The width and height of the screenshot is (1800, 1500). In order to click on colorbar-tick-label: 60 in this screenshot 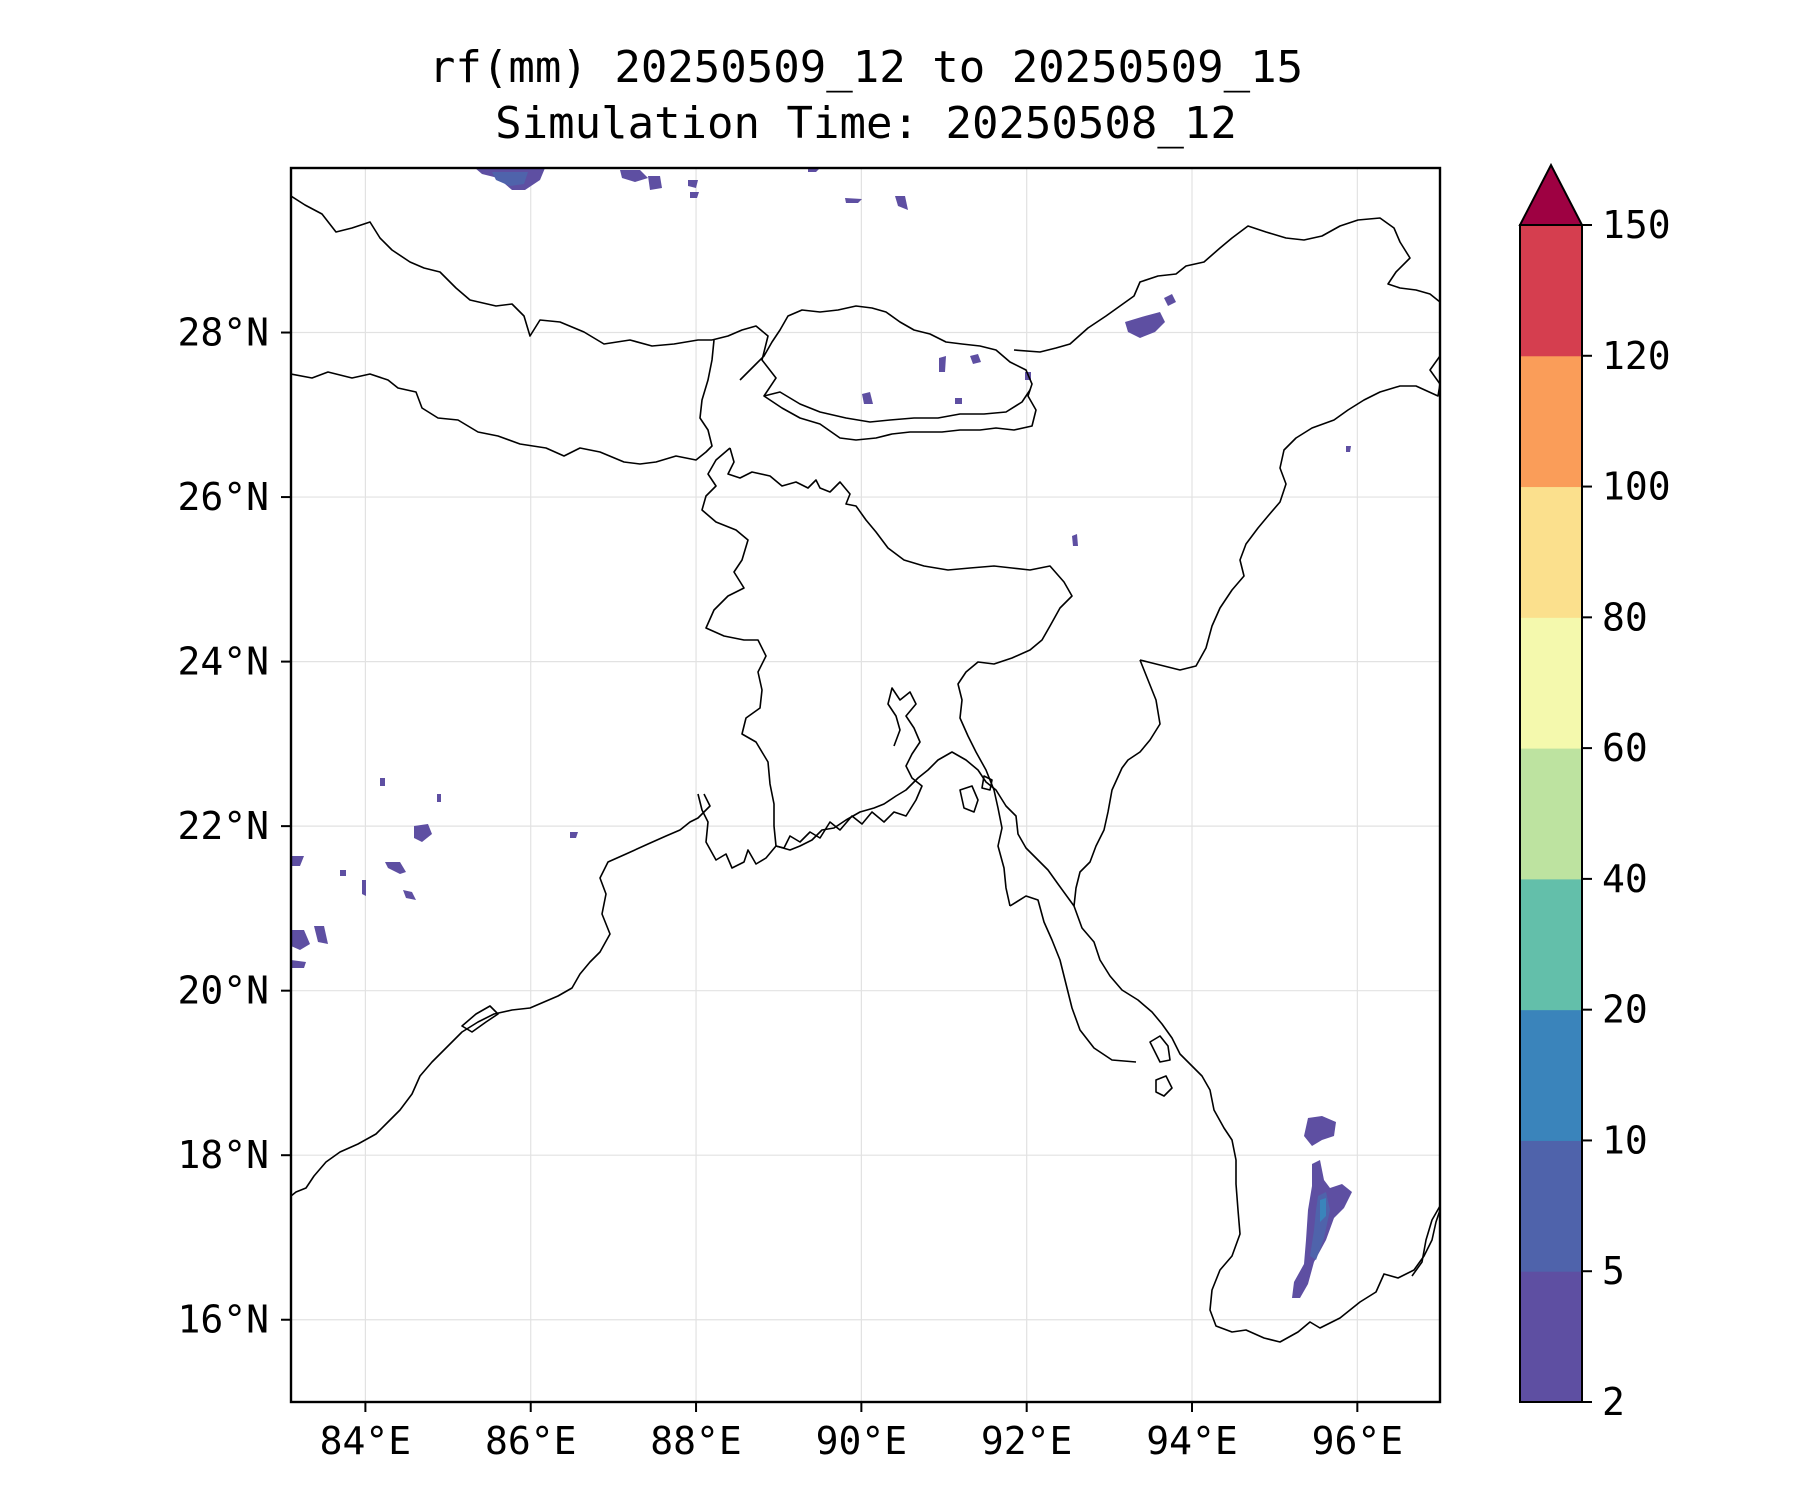, I will do `click(1625, 748)`.